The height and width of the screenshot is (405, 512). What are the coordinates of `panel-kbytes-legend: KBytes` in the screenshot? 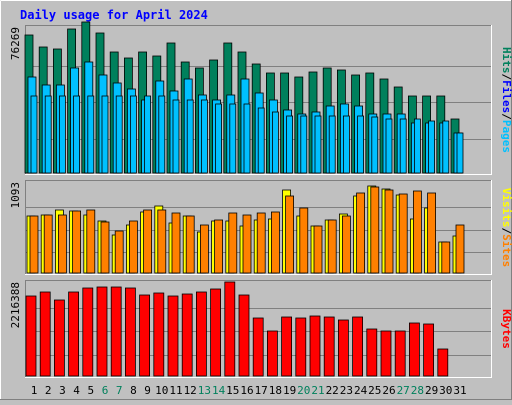 It's located at (506, 329).